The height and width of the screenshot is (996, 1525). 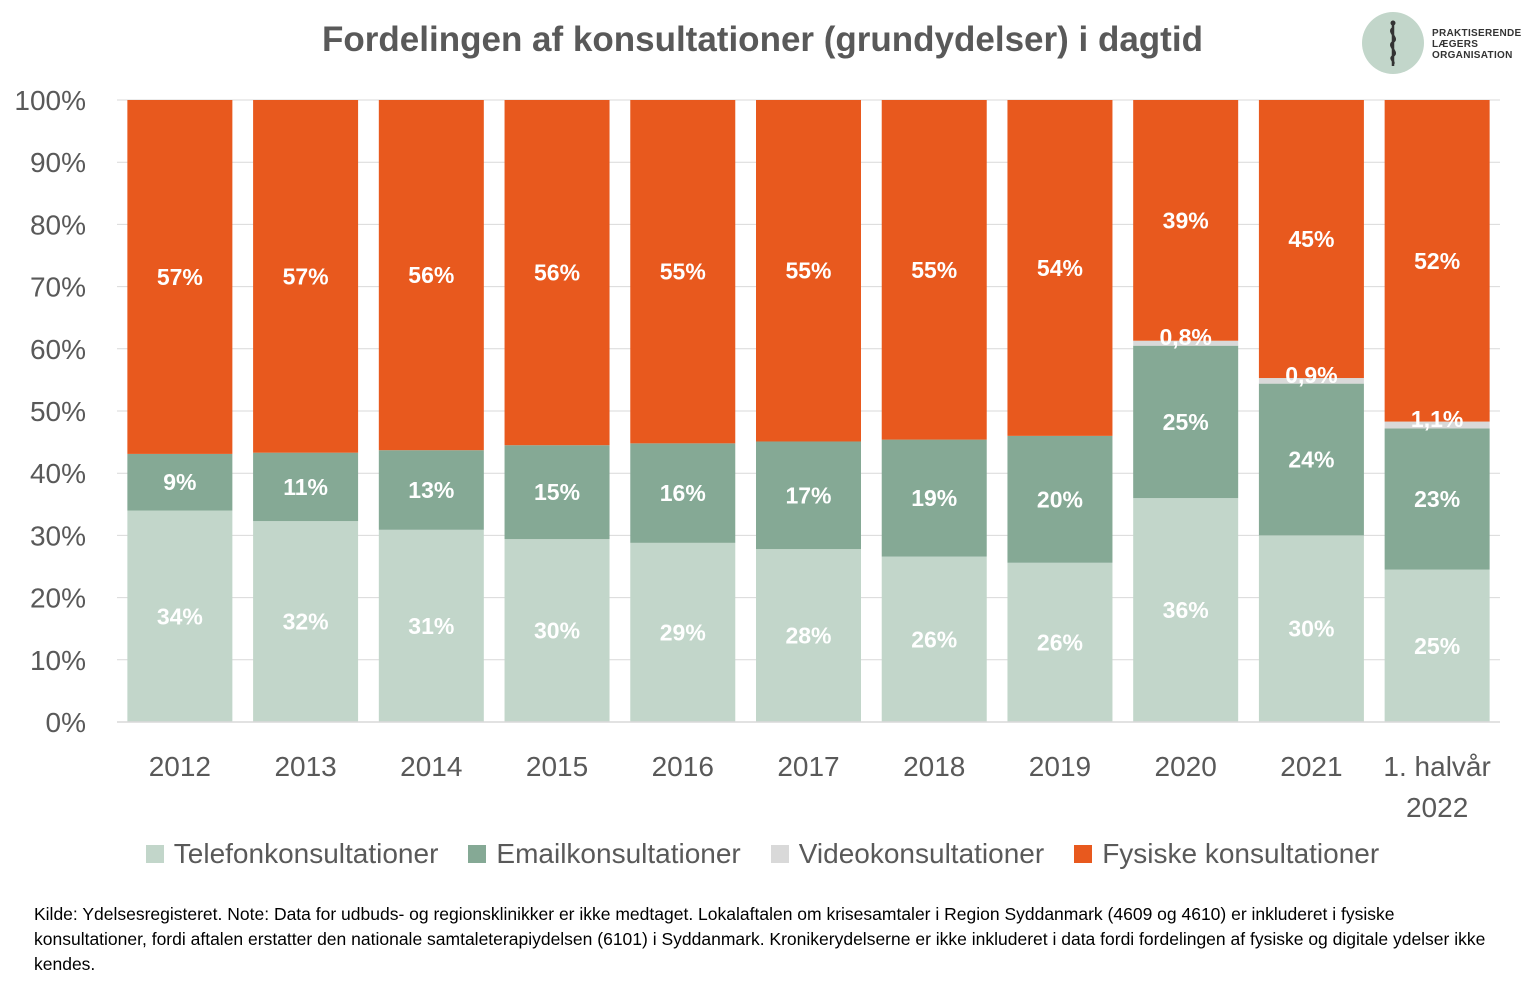 I want to click on data-label: 54%, so click(x=1060, y=268).